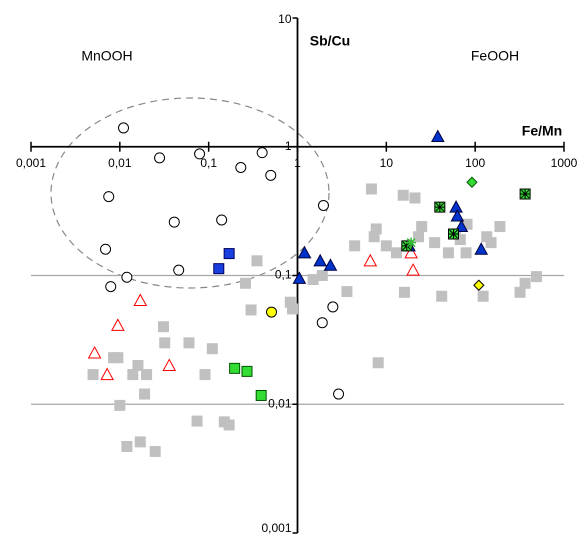 The image size is (583, 537). What do you see at coordinates (31, 163) in the screenshot?
I see `x-tick-label: 0,001` at bounding box center [31, 163].